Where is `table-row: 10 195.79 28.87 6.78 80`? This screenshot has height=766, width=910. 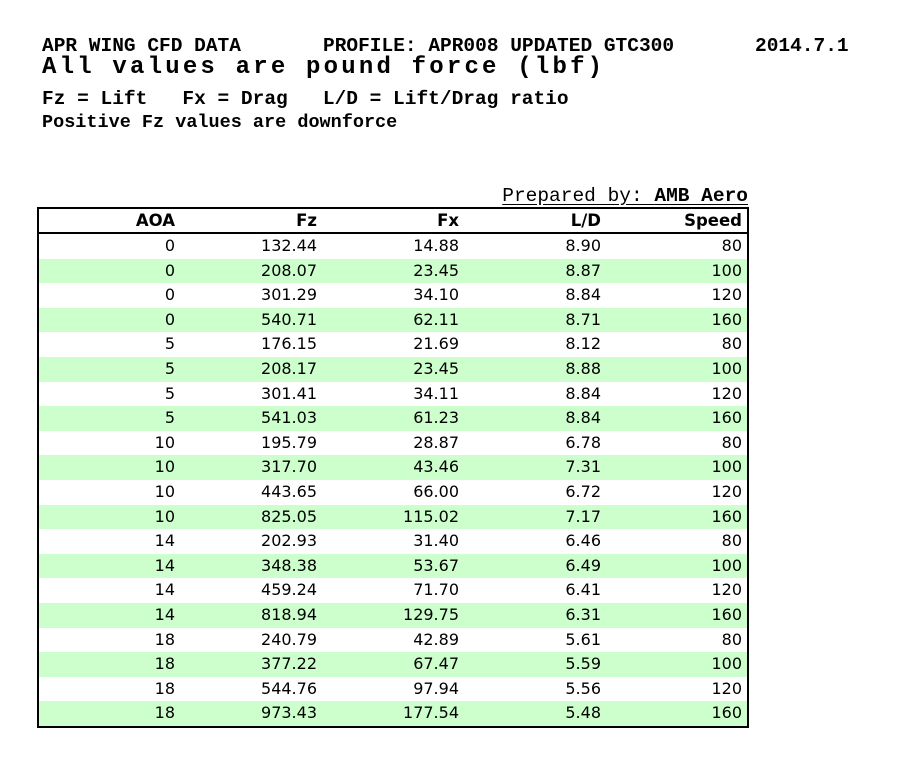 table-row: 10 195.79 28.87 6.78 80 is located at coordinates (393, 443).